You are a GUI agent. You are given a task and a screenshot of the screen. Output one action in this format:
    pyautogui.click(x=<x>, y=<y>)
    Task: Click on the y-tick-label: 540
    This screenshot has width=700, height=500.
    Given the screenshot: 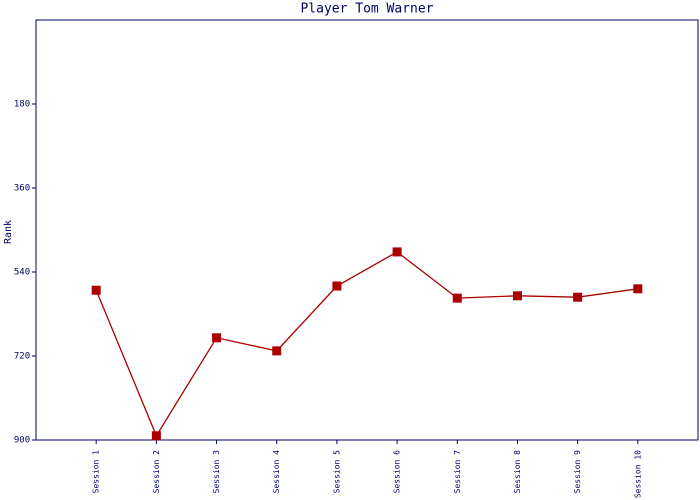 What is the action you would take?
    pyautogui.click(x=22, y=273)
    